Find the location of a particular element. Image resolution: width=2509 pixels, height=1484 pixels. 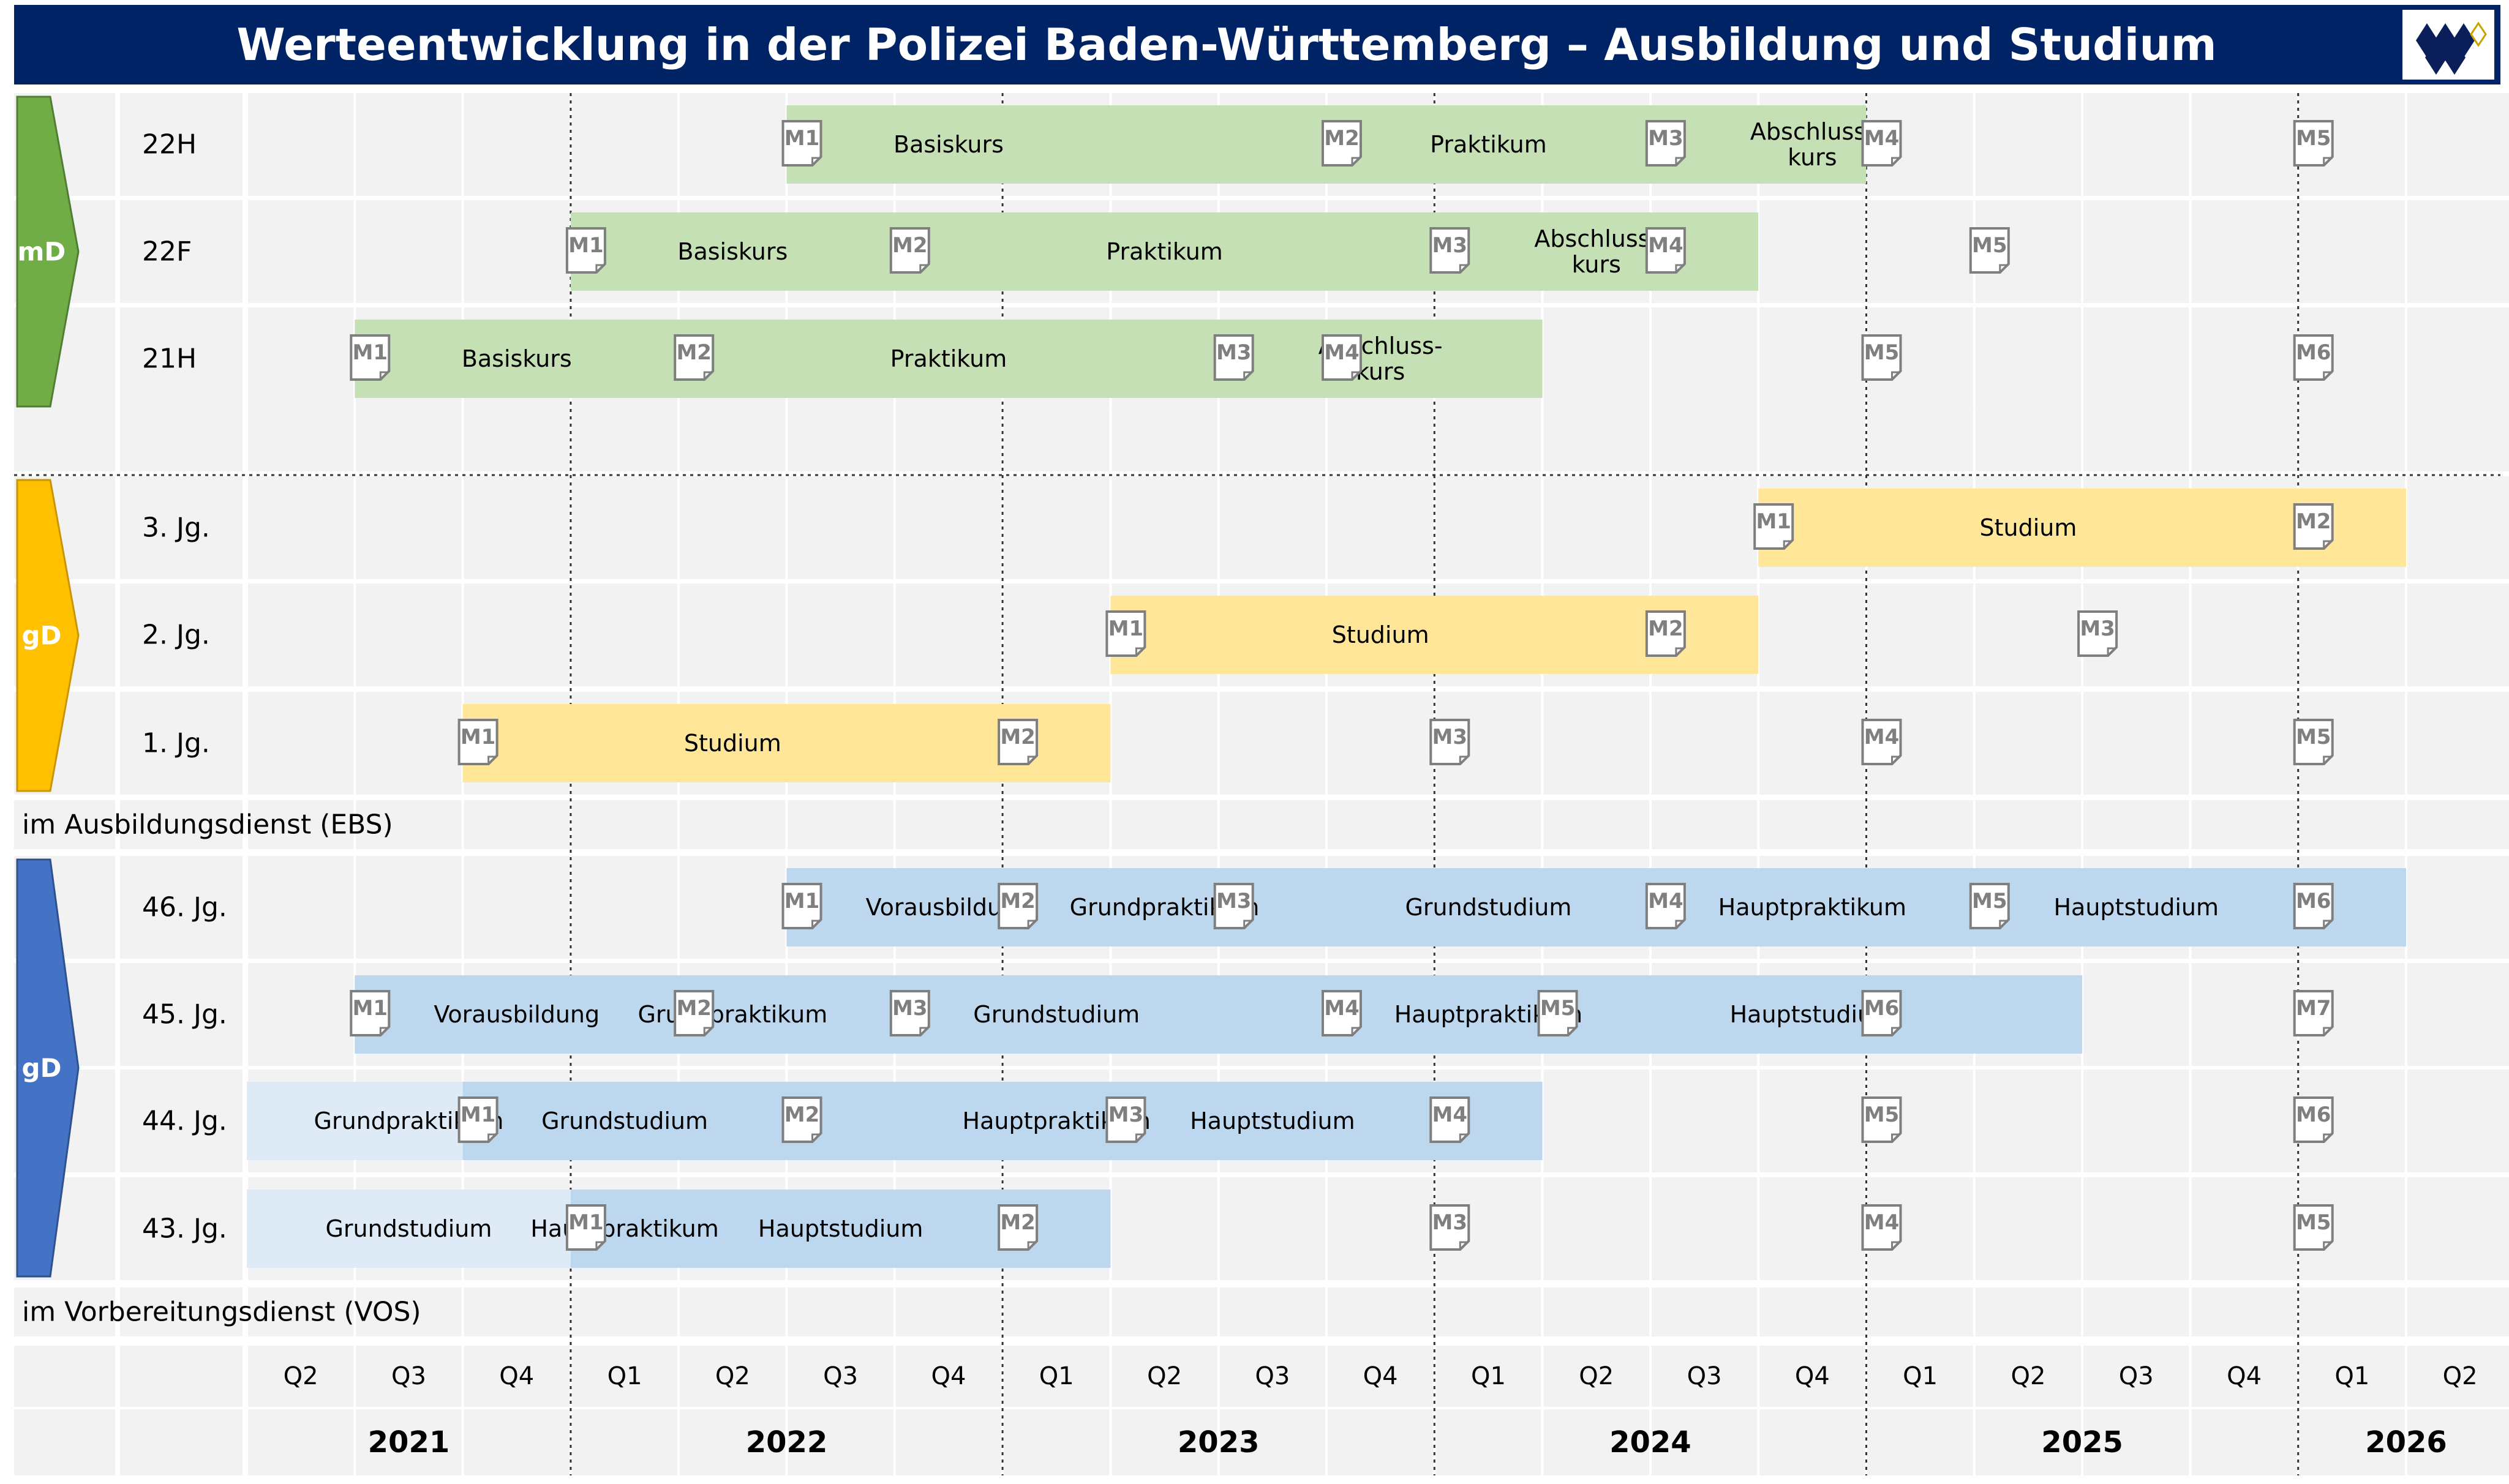

phase-label: Abschluss-kurs is located at coordinates (1812, 145).